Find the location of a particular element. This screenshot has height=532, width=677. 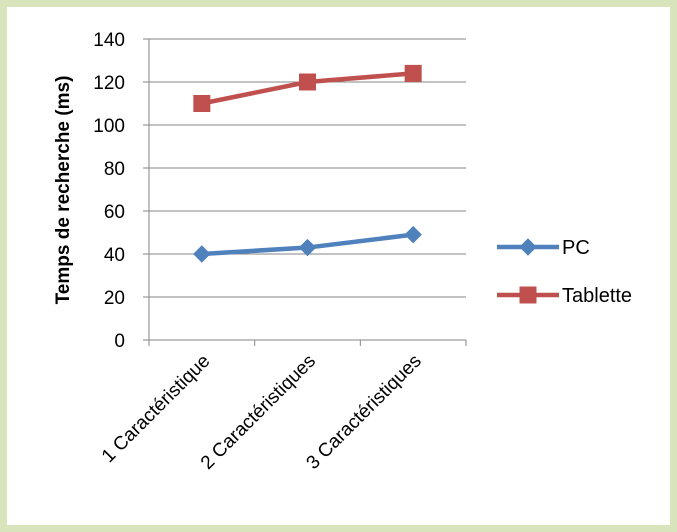

legend-item-tablette: Tablette is located at coordinates (564, 296).